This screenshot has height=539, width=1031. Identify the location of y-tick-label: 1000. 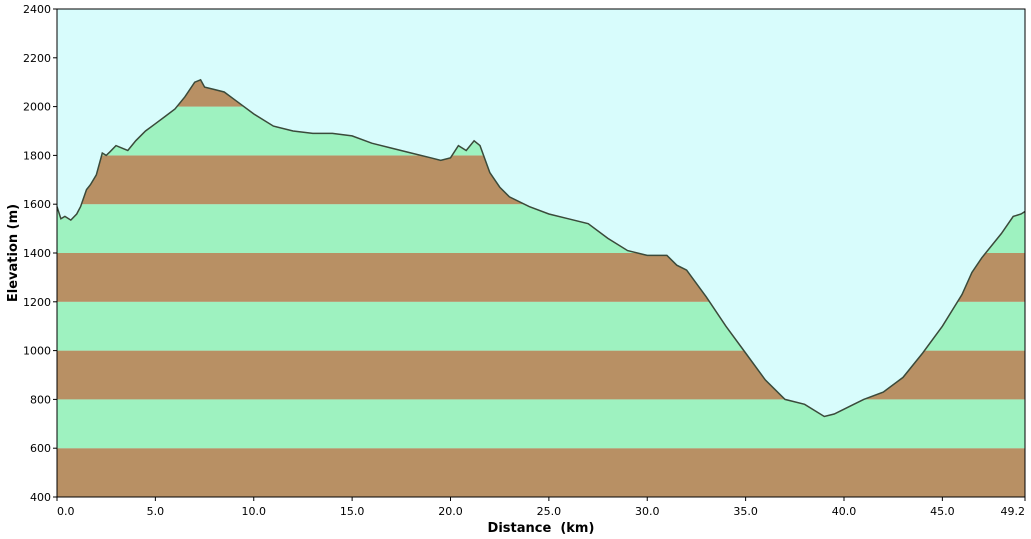
(37, 351).